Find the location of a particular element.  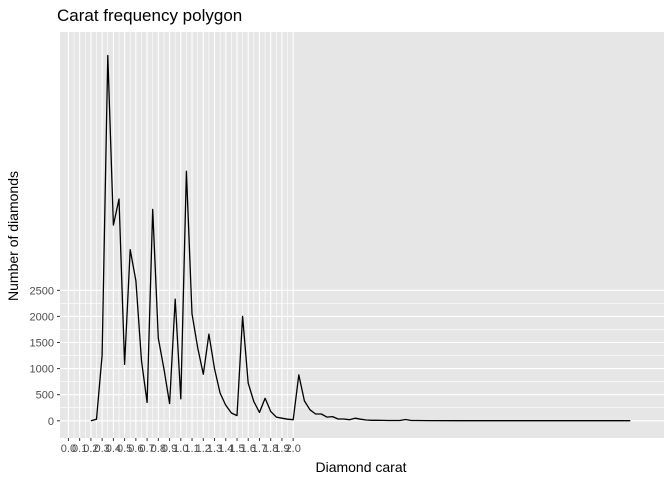

y-axis-ticks: 0 500 1000 1500 2000 2500 is located at coordinates (45, 356).